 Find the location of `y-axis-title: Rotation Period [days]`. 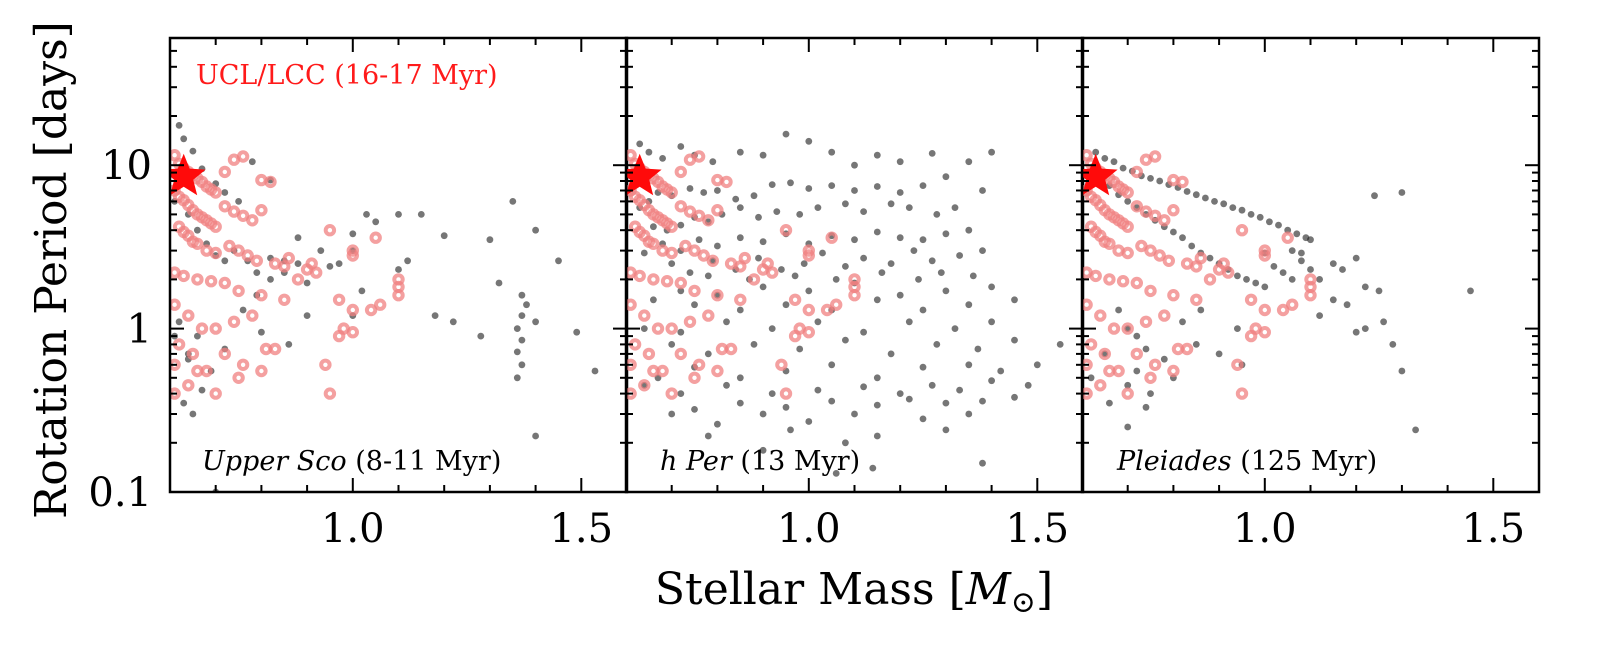

y-axis-title: Rotation Period [days] is located at coordinates (51, 270).